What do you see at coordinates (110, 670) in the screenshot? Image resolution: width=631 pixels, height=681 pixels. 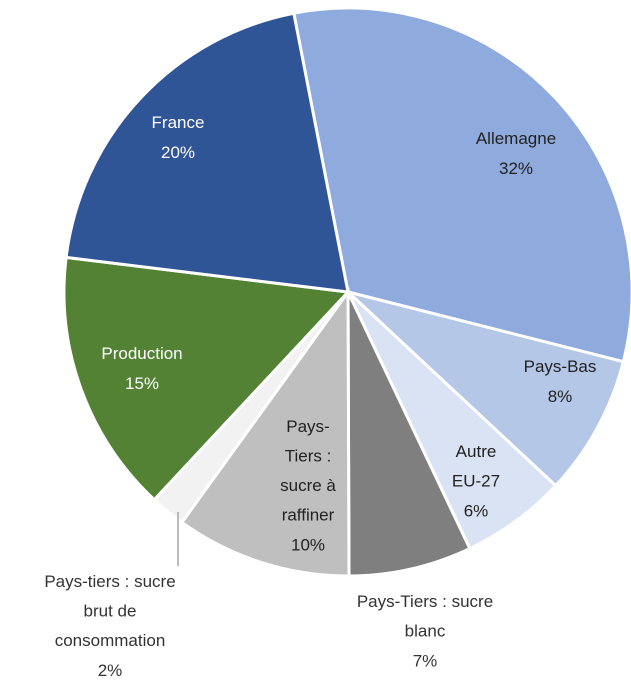 I see `slice-value-label: 2%` at bounding box center [110, 670].